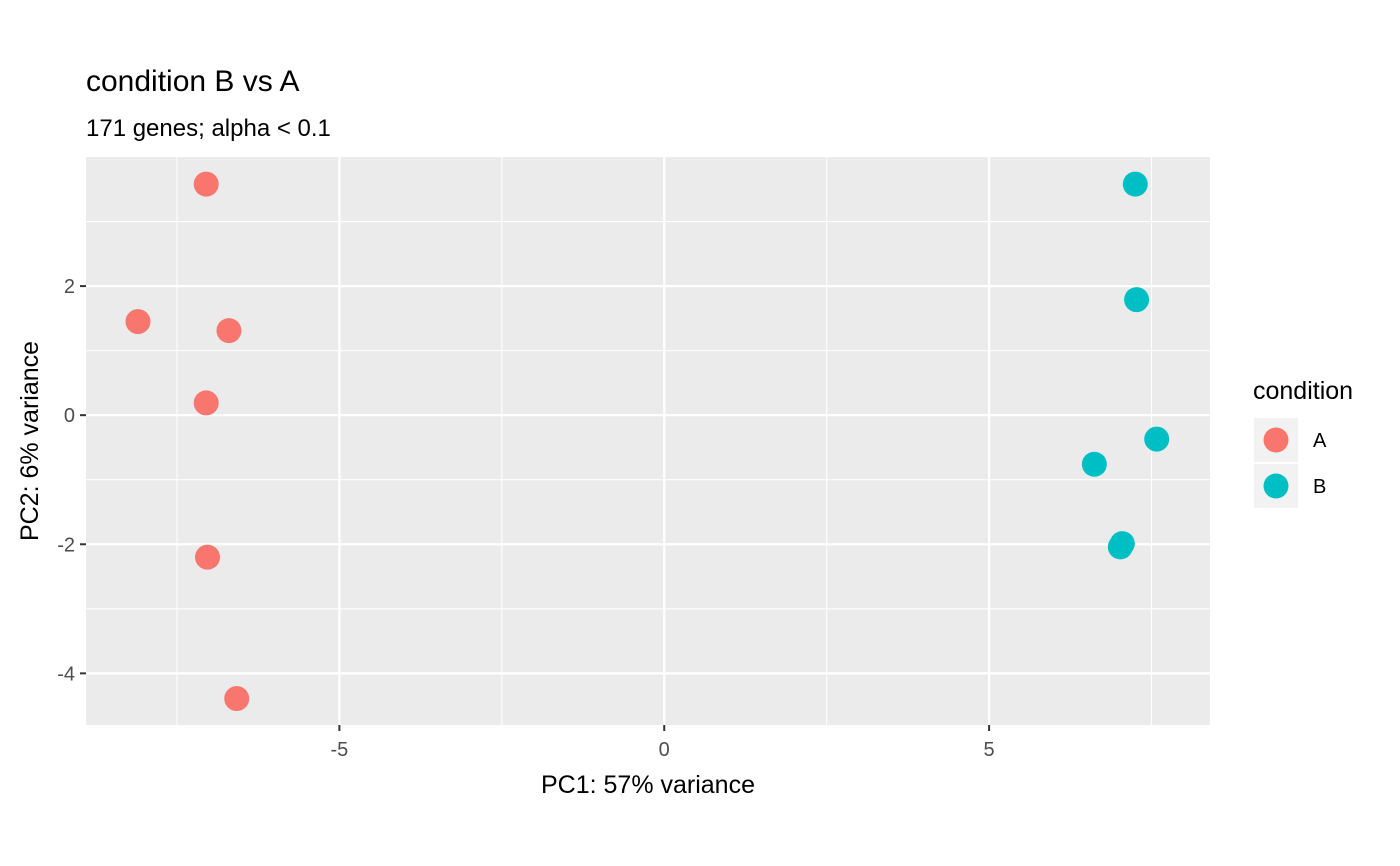 This screenshot has width=1400, height=866. What do you see at coordinates (1276, 486) in the screenshot?
I see `legend-swatch-b` at bounding box center [1276, 486].